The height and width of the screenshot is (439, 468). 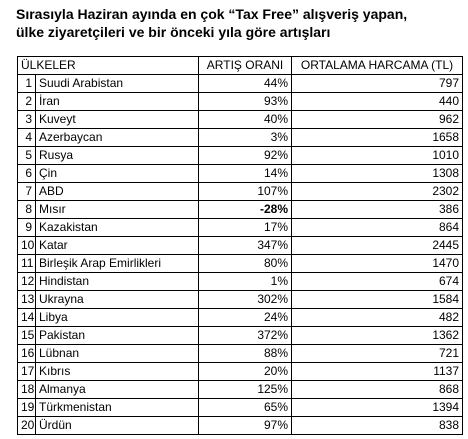 What do you see at coordinates (117, 407) in the screenshot?
I see `row-country: Türkmenistan` at bounding box center [117, 407].